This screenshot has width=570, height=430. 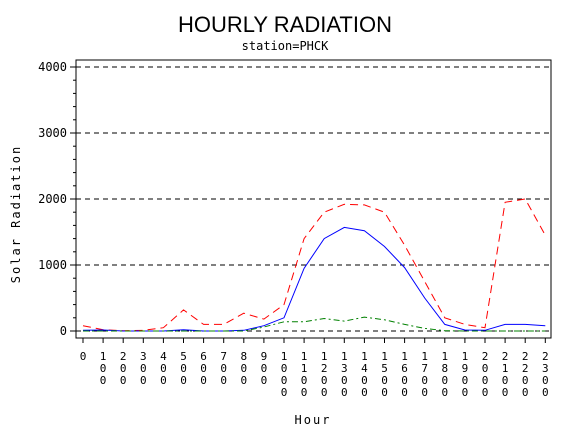 I want to click on y-tick-label: 0, so click(x=63, y=331).